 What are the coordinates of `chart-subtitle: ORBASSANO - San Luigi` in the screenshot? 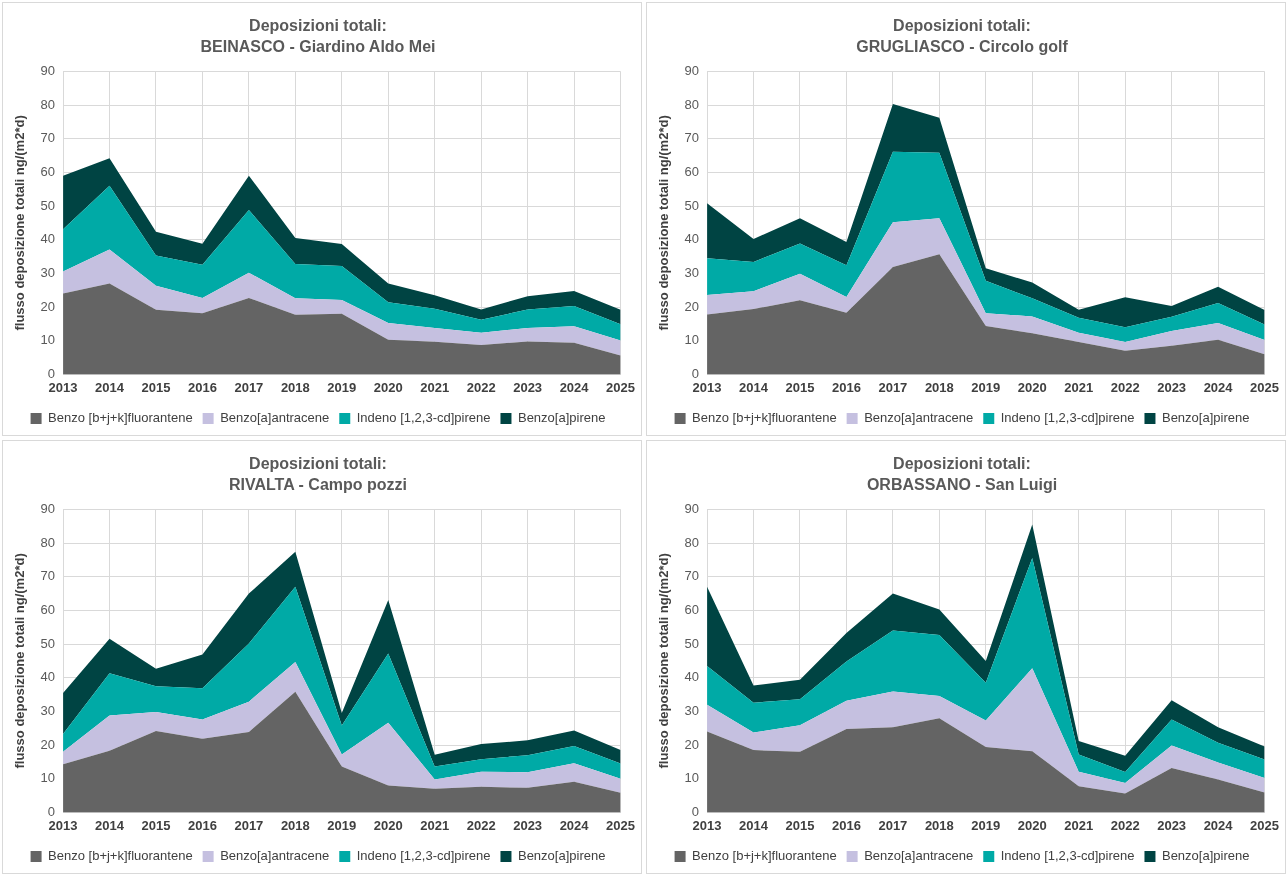 It's located at (962, 485).